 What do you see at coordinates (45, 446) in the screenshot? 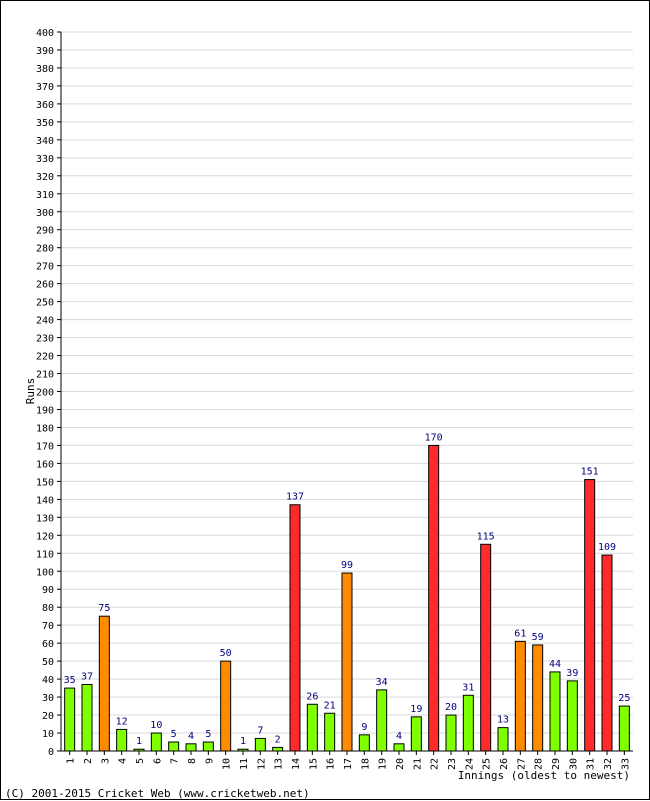
I see `y-tick-label: 170` at bounding box center [45, 446].